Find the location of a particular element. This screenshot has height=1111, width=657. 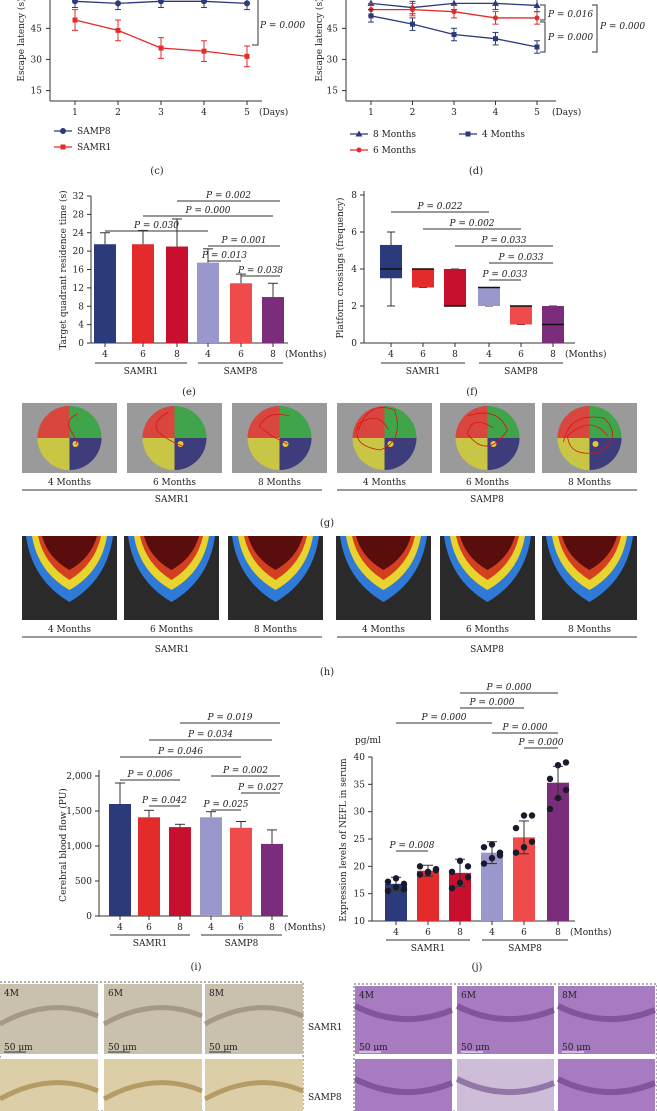

y-axis-label: Target quadrant residence time (s) is located at coordinates (63, 269).